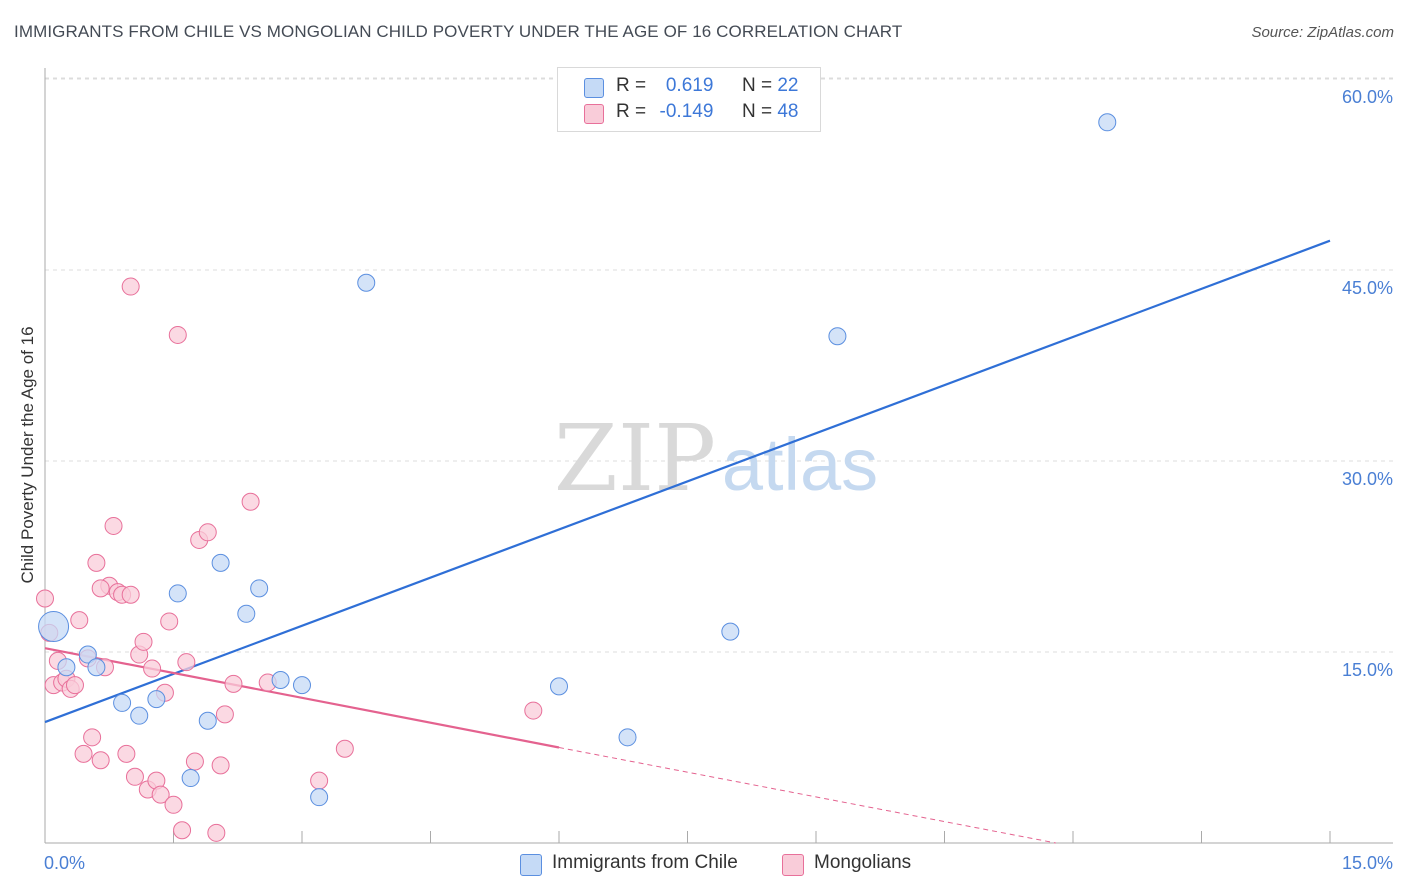 Image resolution: width=1406 pixels, height=892 pixels. Describe the element at coordinates (689, 99) in the screenshot. I see `correlation-legend: R = 0.619 N = 22 R = -0.149 N = 48` at that location.